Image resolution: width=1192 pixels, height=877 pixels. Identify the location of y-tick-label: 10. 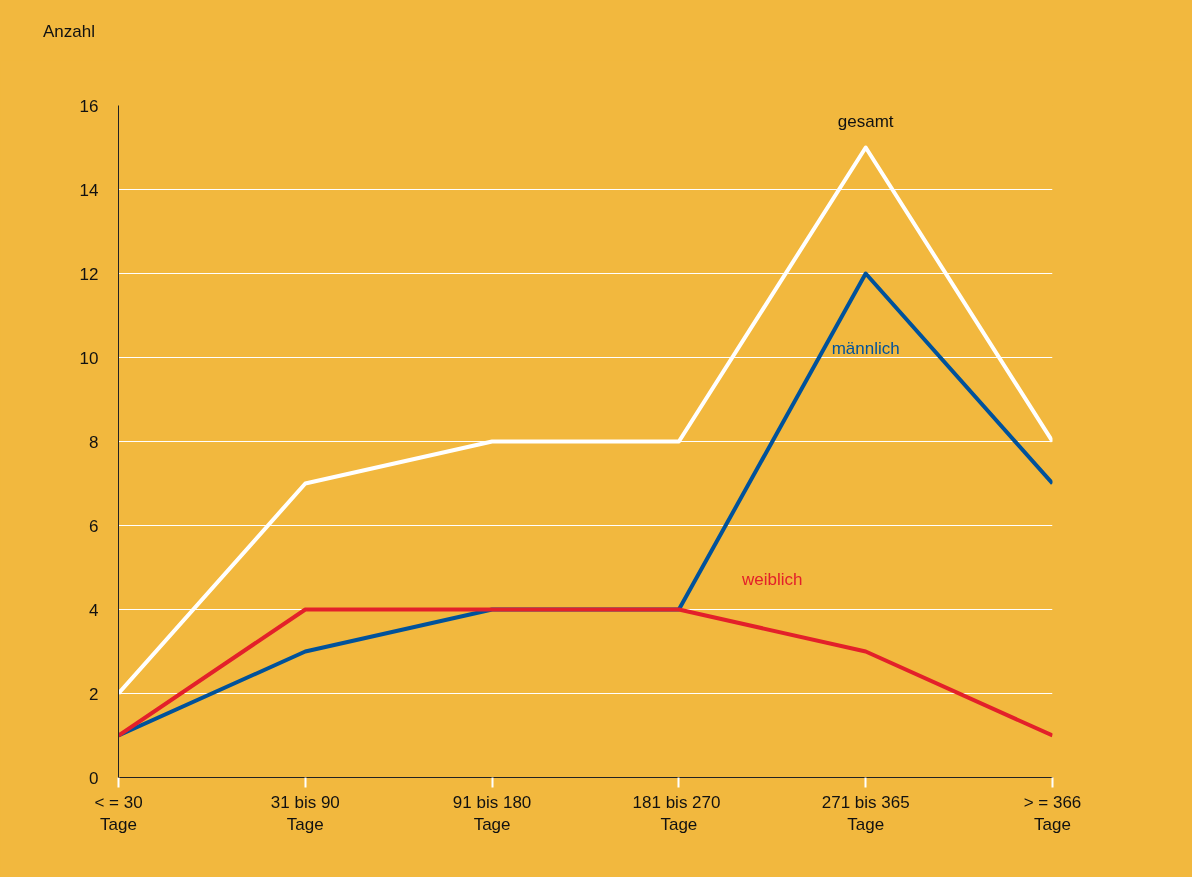
(89, 358).